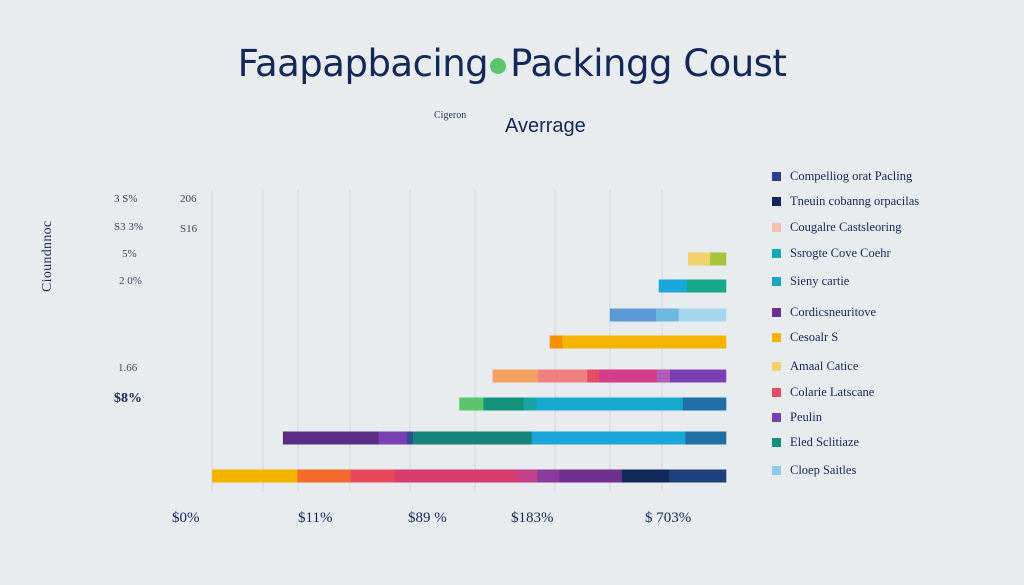 Image resolution: width=1024 pixels, height=585 pixels. I want to click on legend-item: Ssrogte Cove Coehr, so click(831, 253).